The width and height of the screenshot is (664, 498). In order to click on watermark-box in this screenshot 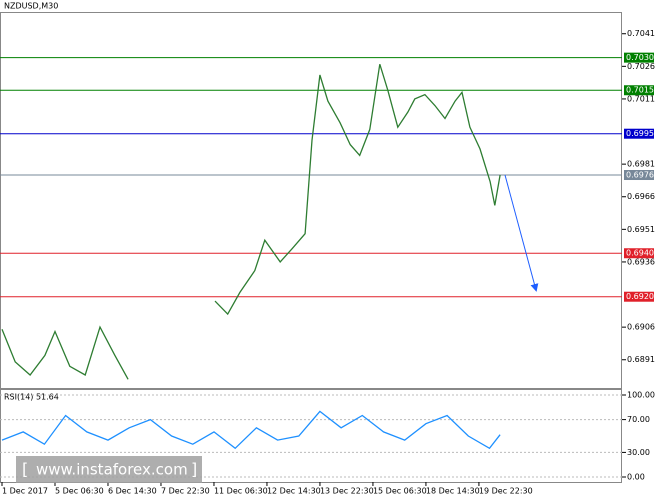, I will do `click(109, 469)`.